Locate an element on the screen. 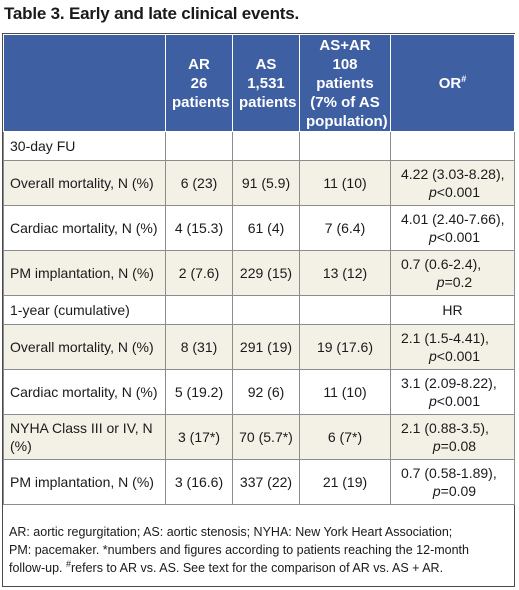 The height and width of the screenshot is (590, 519). estimate-ci: 2.1 (1.5-4.41), is located at coordinates (445, 338).